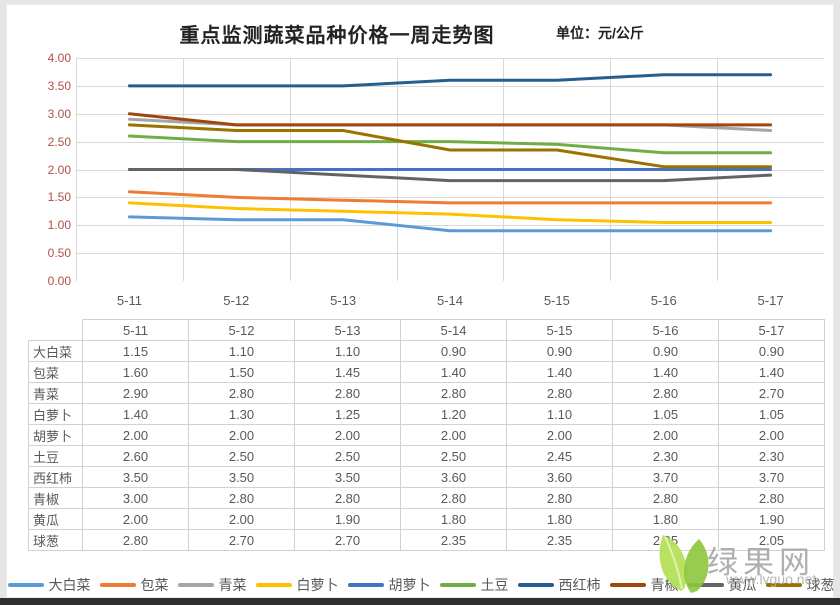  What do you see at coordinates (771, 414) in the screenshot?
I see `price-cell: 1.05` at bounding box center [771, 414].